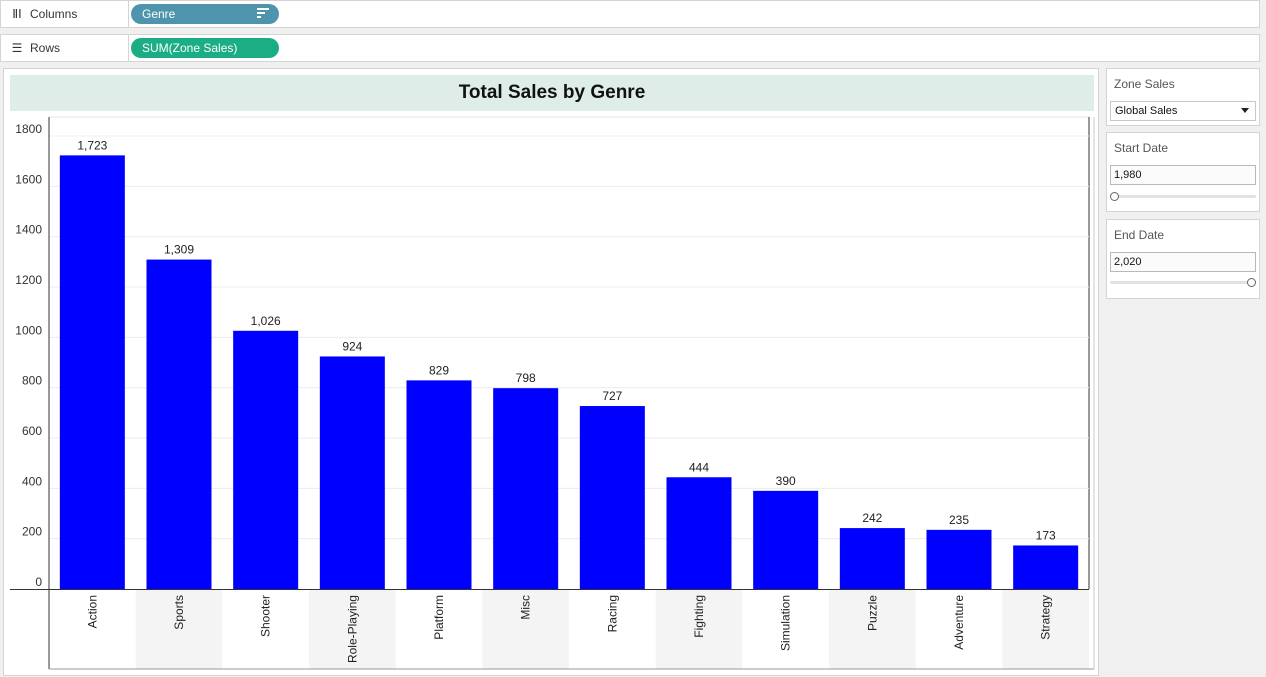  I want to click on sum-zone-sales-pill: SUM(Zone Sales), so click(205, 48).